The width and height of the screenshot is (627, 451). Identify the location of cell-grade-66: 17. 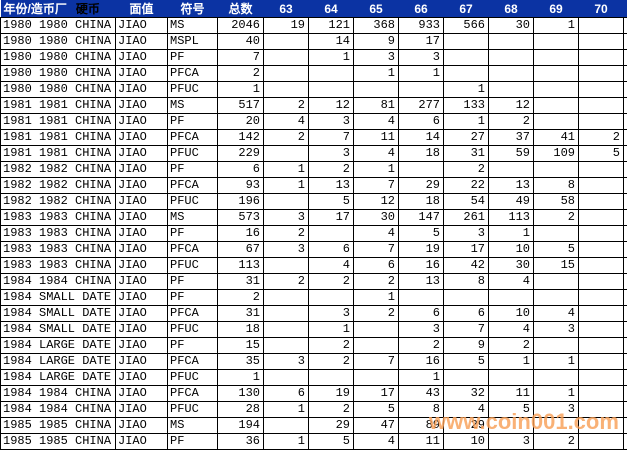
(421, 41).